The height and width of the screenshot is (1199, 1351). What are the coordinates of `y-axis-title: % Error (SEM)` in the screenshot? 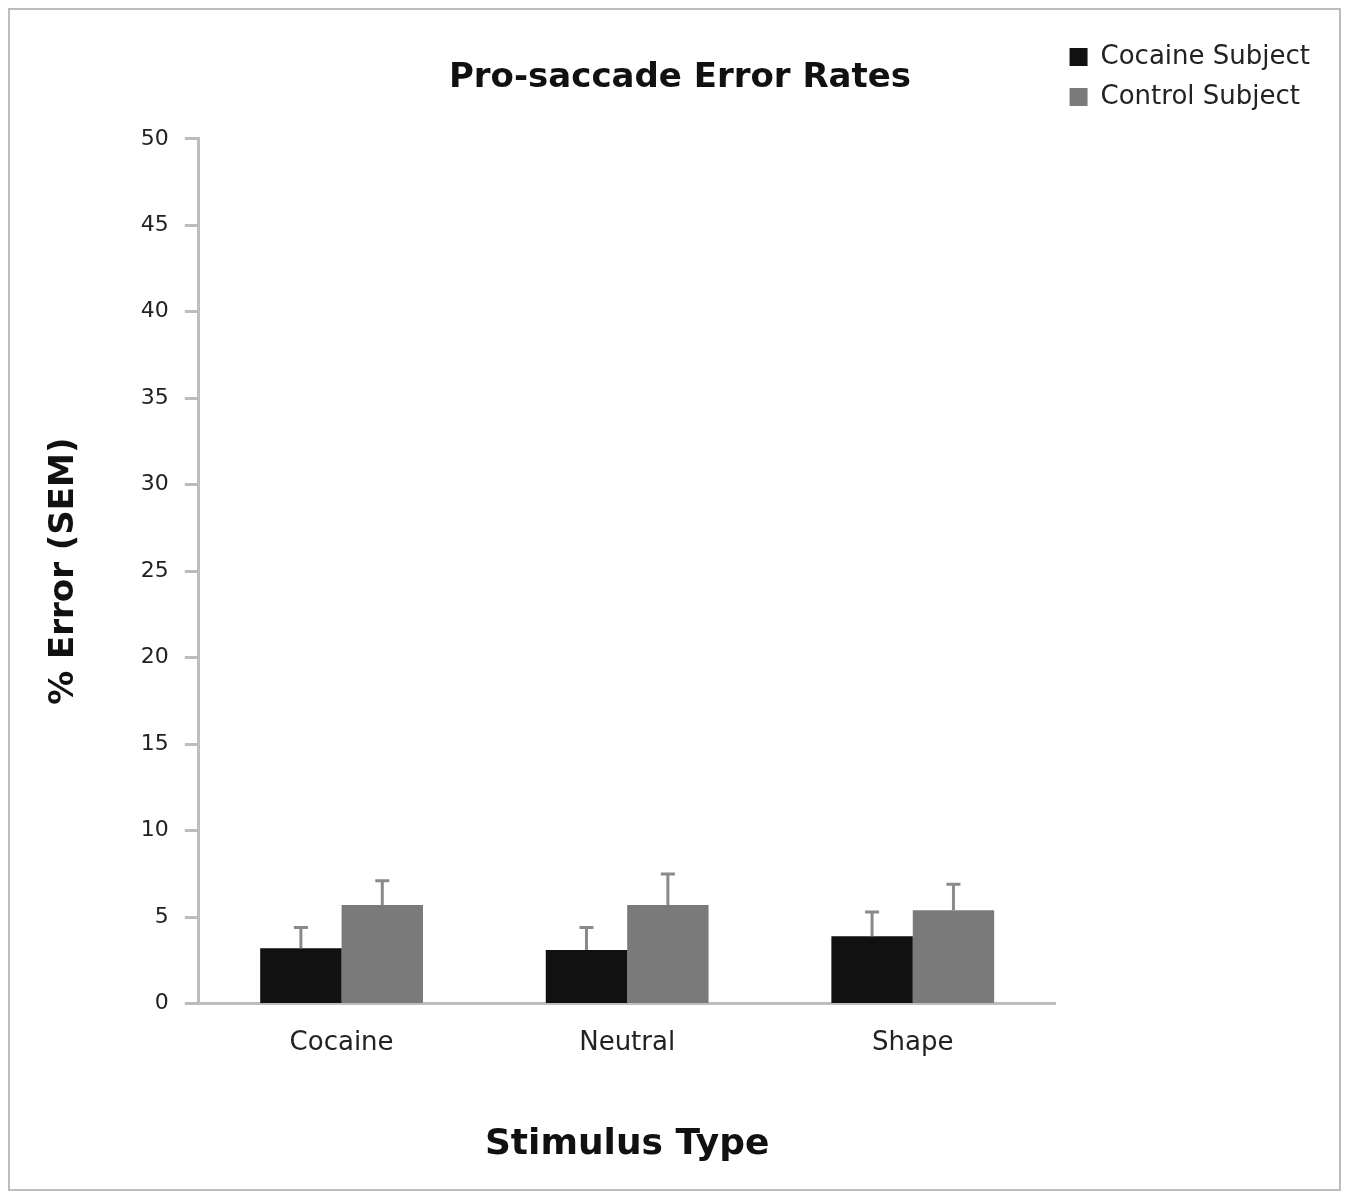 It's located at (61, 571).